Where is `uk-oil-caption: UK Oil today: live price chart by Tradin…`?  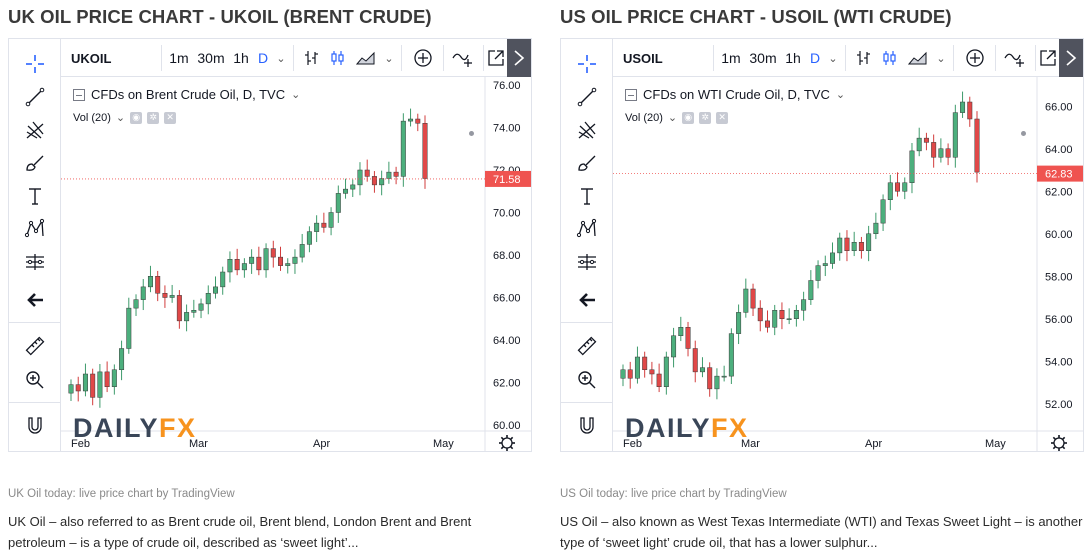 uk-oil-caption: UK Oil today: live price chart by Tradin… is located at coordinates (121, 494).